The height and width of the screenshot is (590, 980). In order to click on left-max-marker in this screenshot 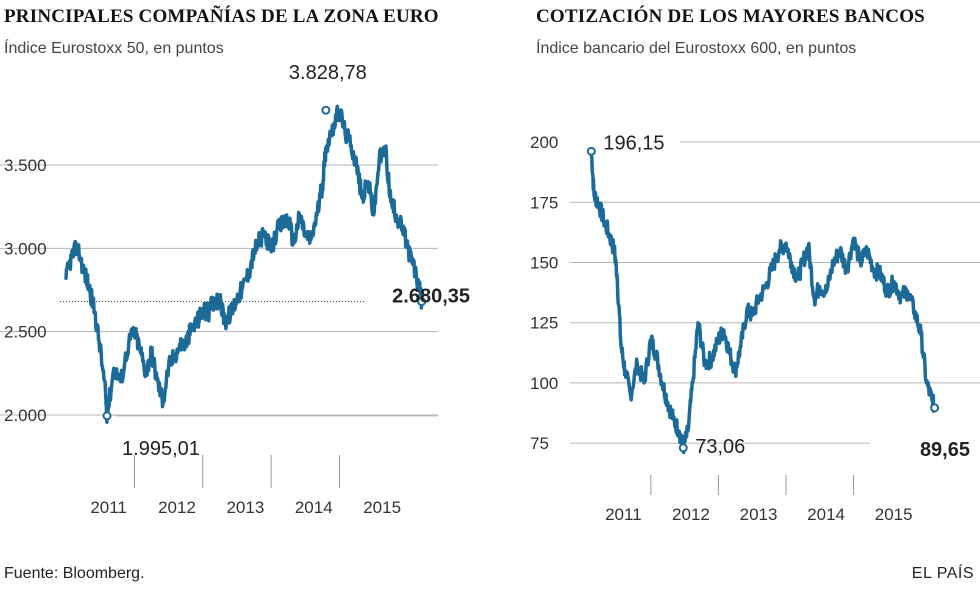, I will do `click(326, 110)`.